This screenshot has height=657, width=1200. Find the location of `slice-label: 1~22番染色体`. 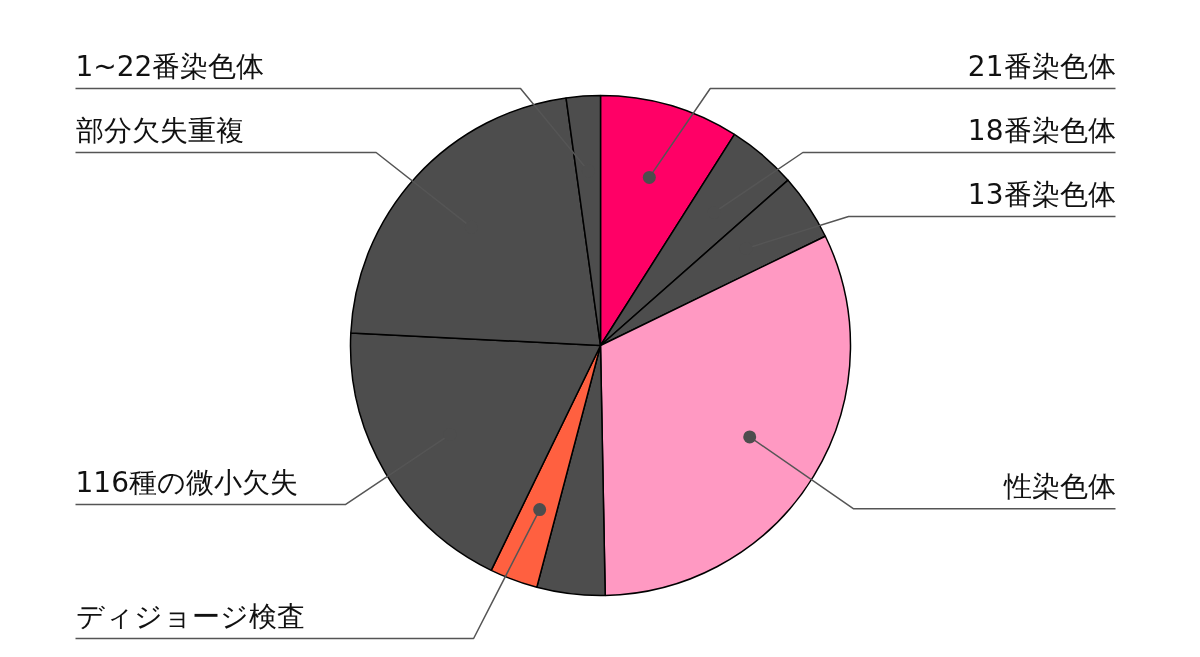

slice-label: 1~22番染色体 is located at coordinates (170, 66).